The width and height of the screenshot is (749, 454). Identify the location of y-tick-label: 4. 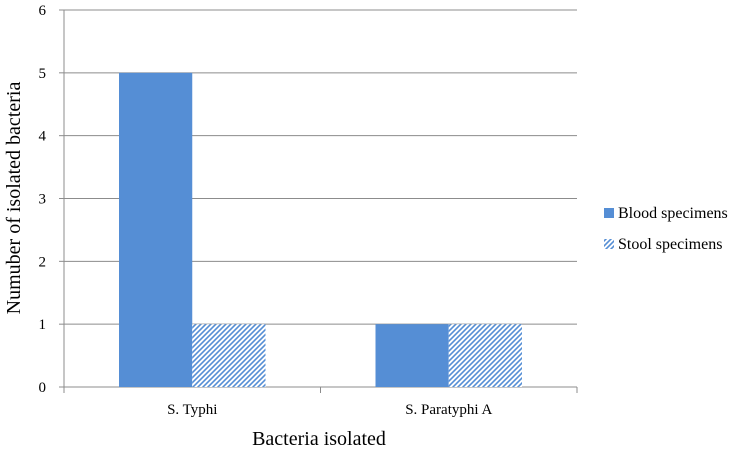
(43, 137).